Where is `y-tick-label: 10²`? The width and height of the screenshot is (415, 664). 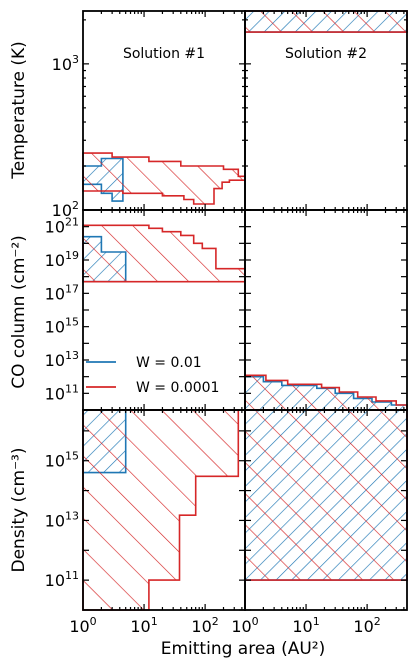 y-tick-label: 10² is located at coordinates (65, 209).